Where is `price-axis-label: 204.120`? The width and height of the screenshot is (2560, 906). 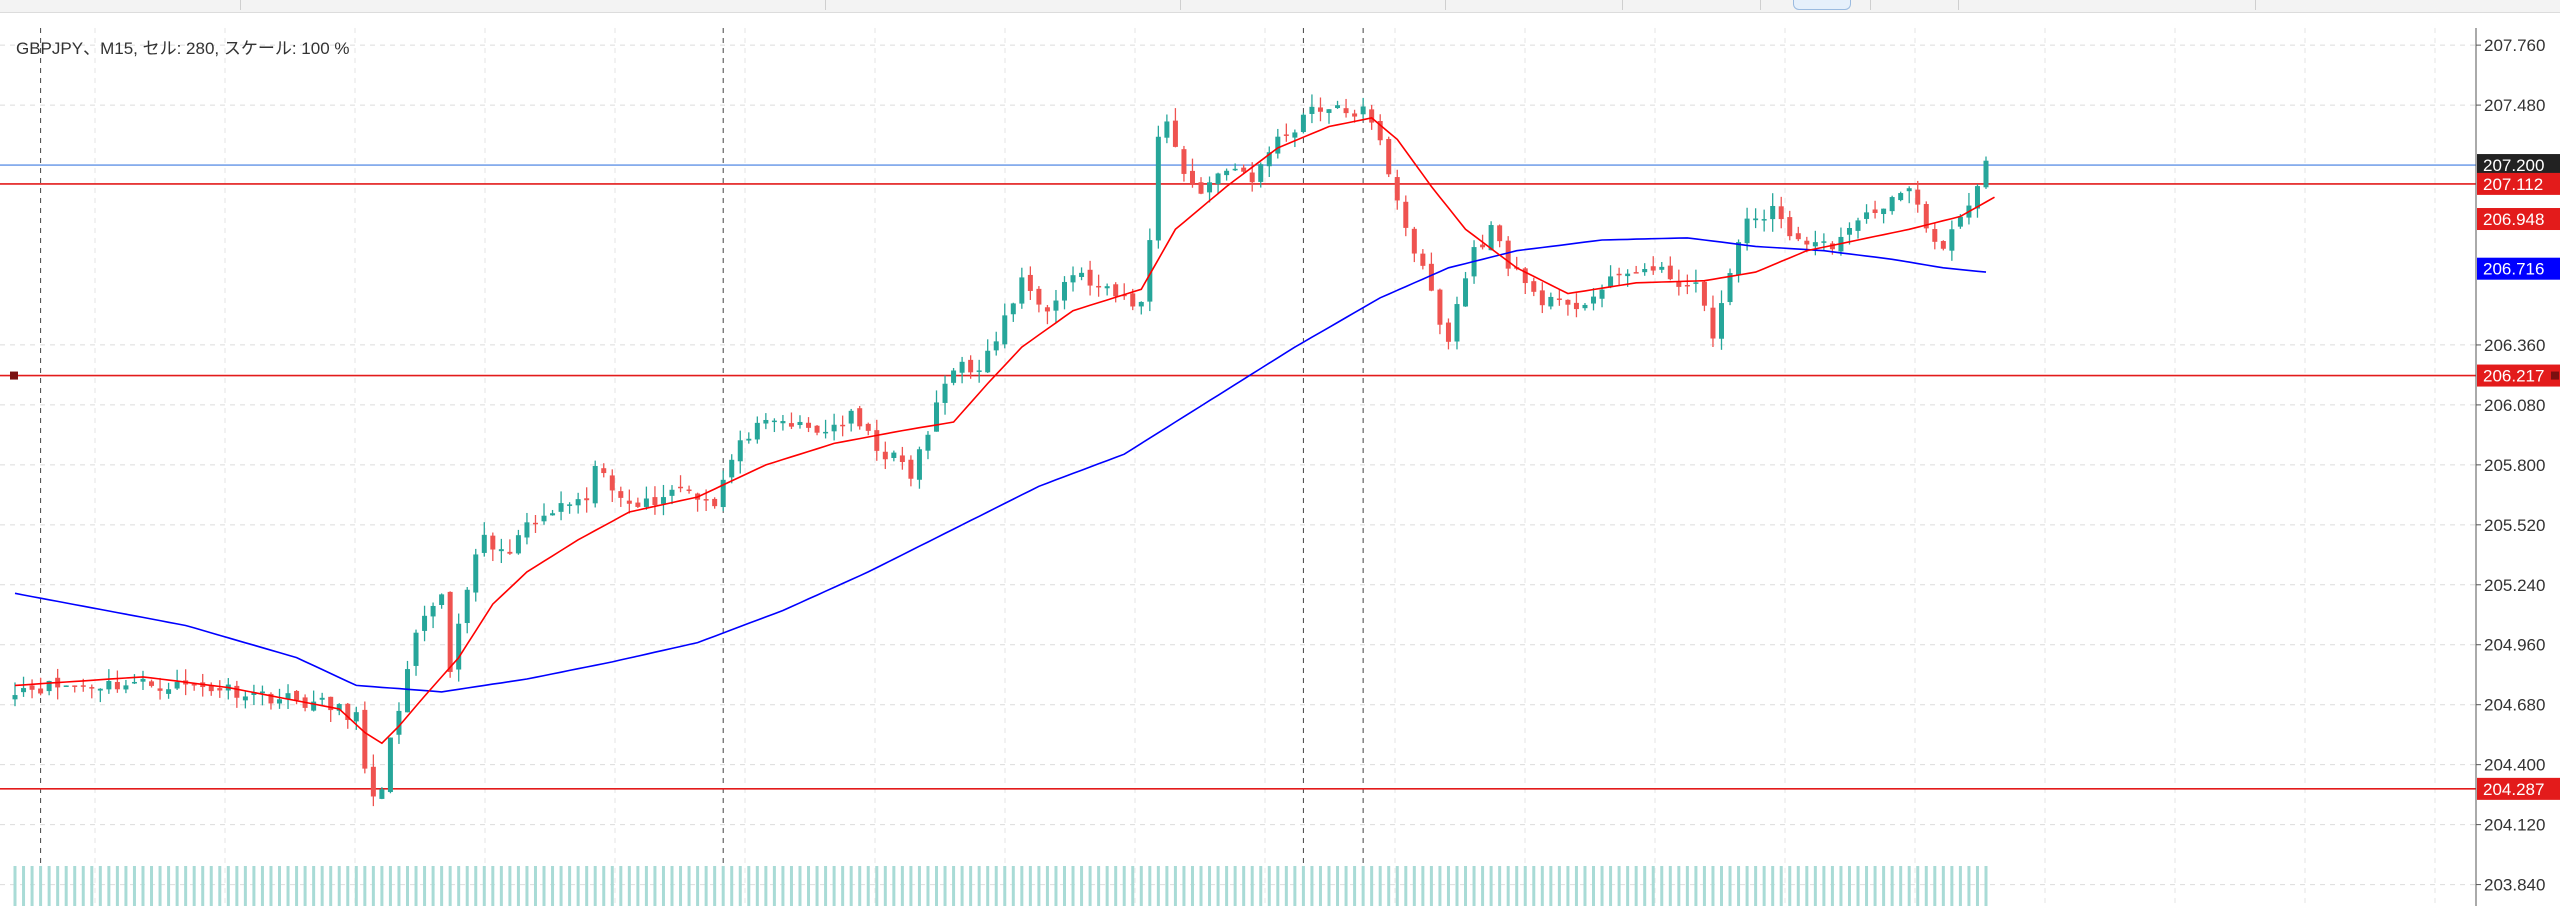 price-axis-label: 204.120 is located at coordinates (2514, 825).